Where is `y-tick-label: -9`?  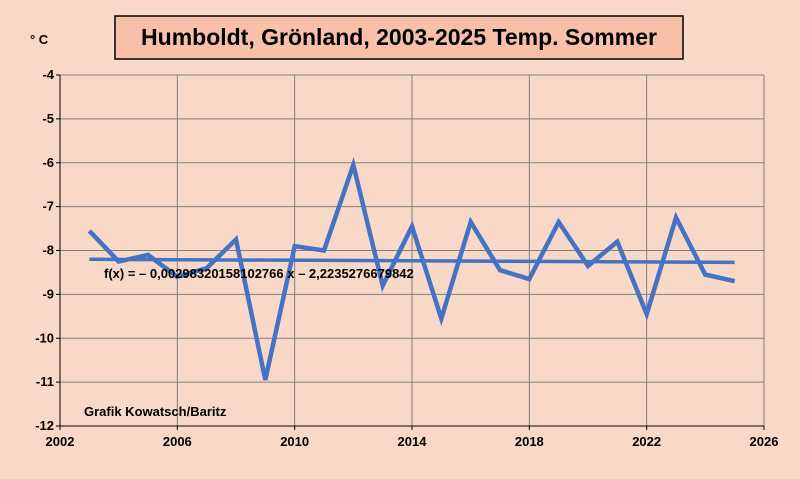 y-tick-label: -9 is located at coordinates (48, 293).